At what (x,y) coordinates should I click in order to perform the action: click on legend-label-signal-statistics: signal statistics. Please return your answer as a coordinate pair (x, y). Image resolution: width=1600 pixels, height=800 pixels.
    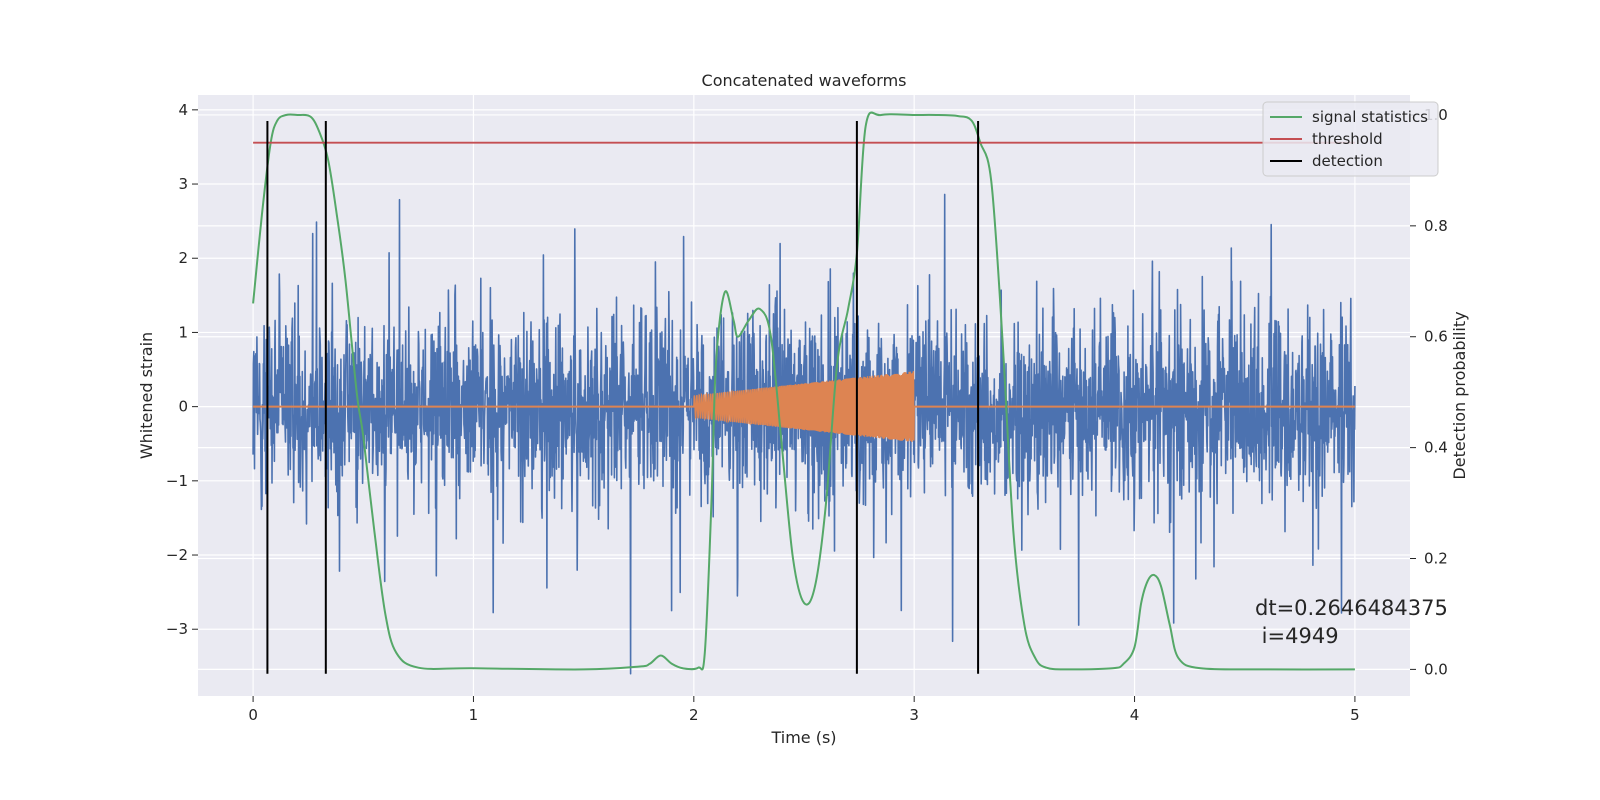
    Looking at the image, I should click on (1370, 117).